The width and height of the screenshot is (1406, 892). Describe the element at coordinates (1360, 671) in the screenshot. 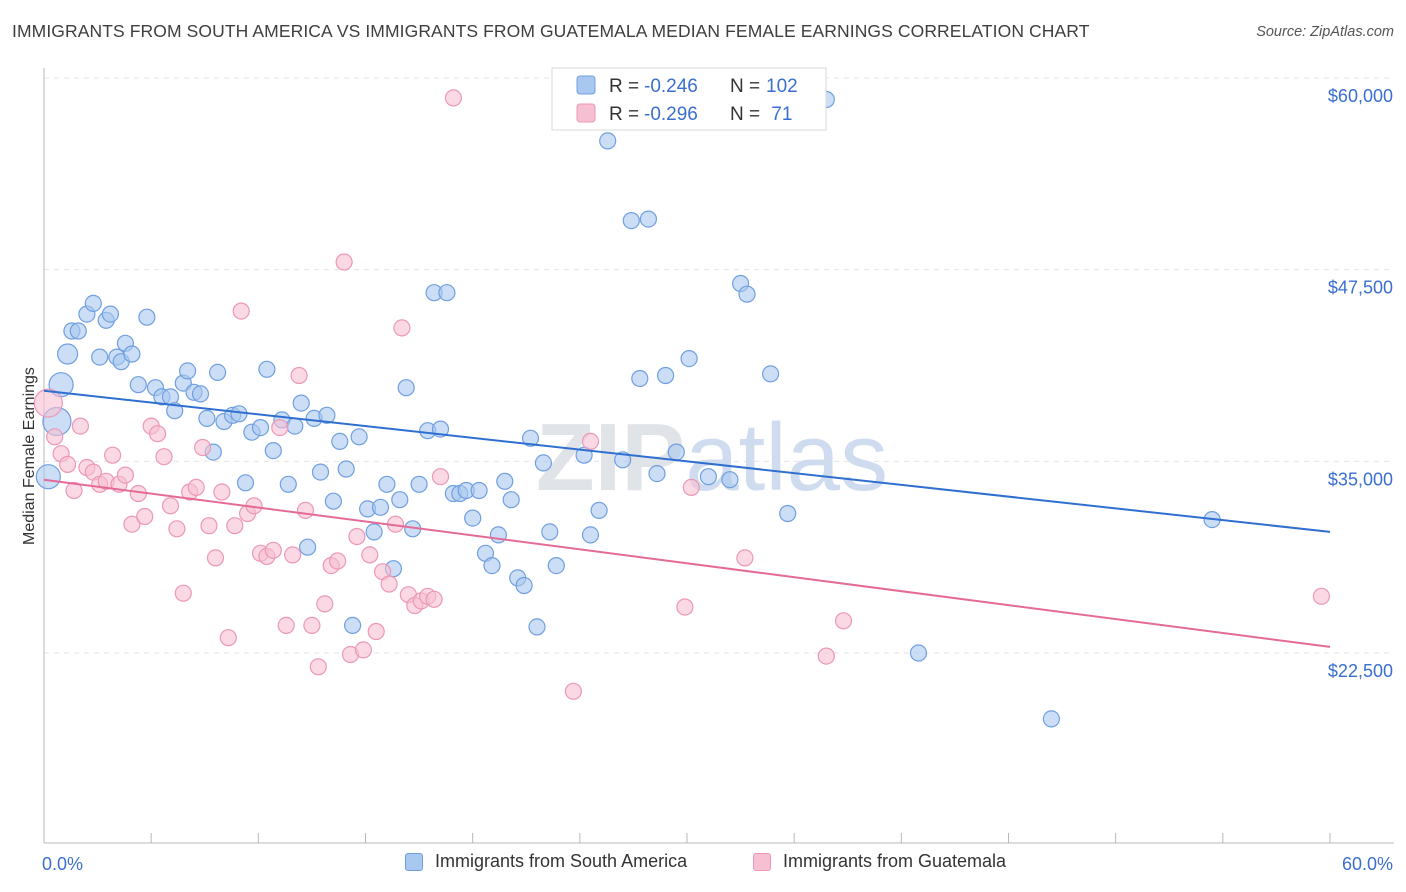

I see `y-tick-label: $22,500` at that location.